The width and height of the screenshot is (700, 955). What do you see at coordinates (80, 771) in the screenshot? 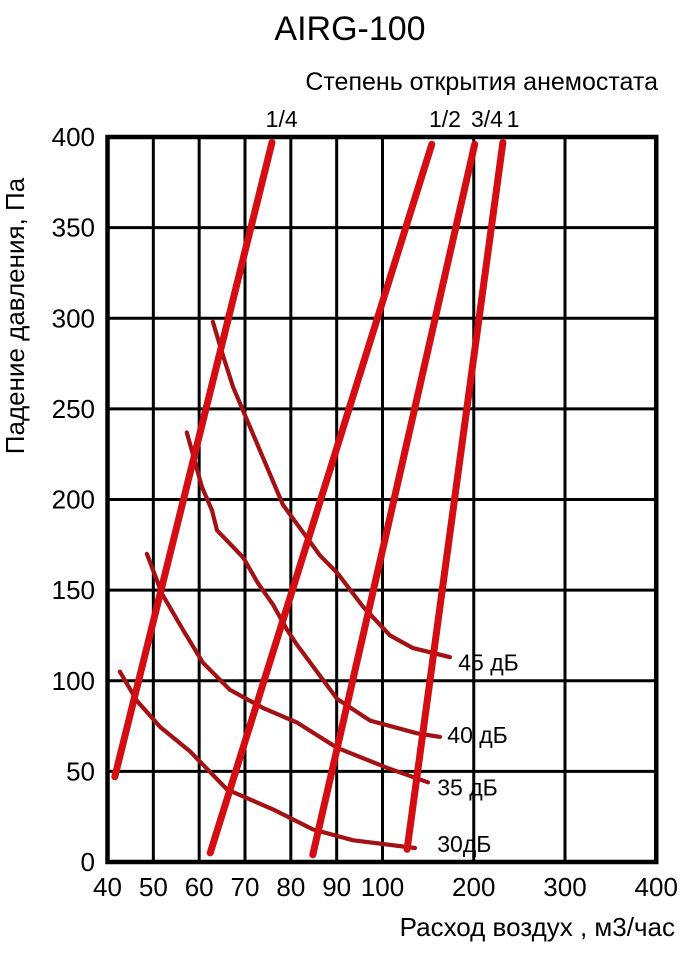
I see `y-tick-label: 50` at bounding box center [80, 771].